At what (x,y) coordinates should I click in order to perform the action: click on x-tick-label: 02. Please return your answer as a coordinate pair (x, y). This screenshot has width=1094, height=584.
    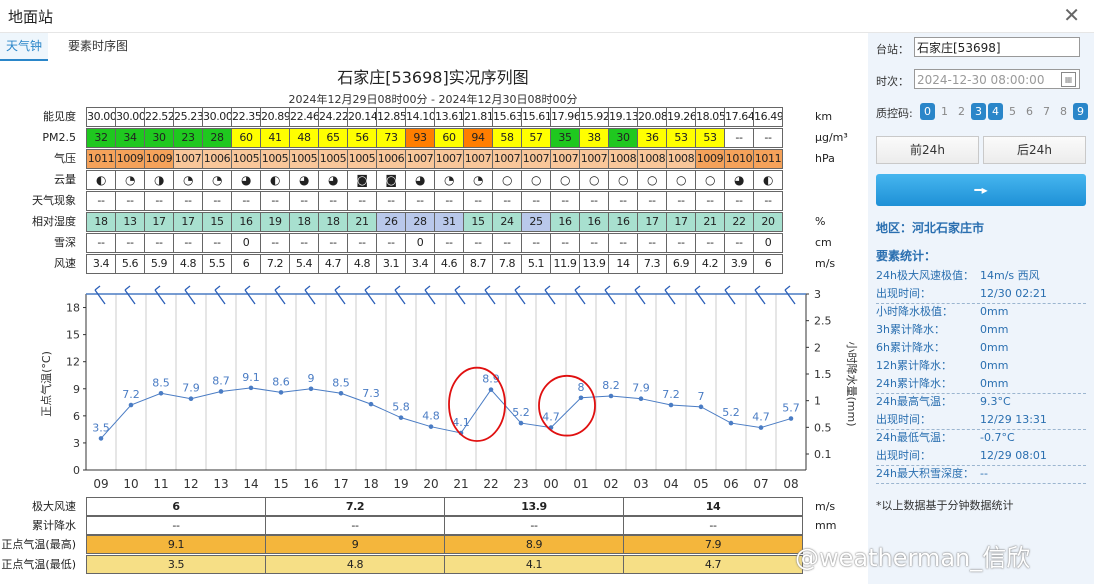
    Looking at the image, I should click on (610, 484).